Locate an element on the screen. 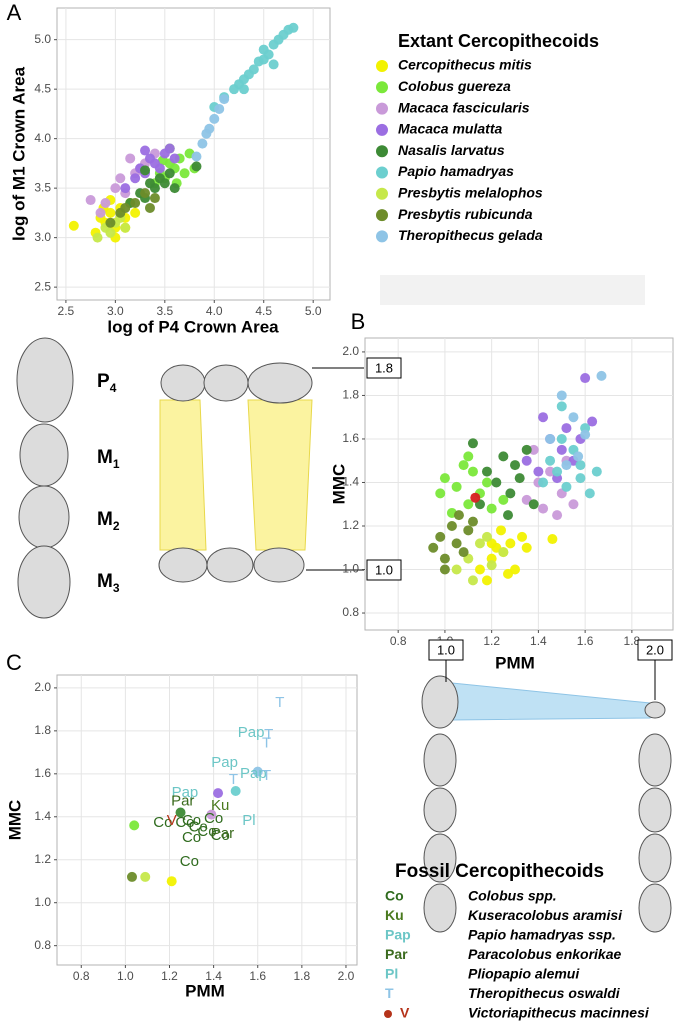 The image size is (677, 1026). legend-abbrev: T is located at coordinates (389, 993).